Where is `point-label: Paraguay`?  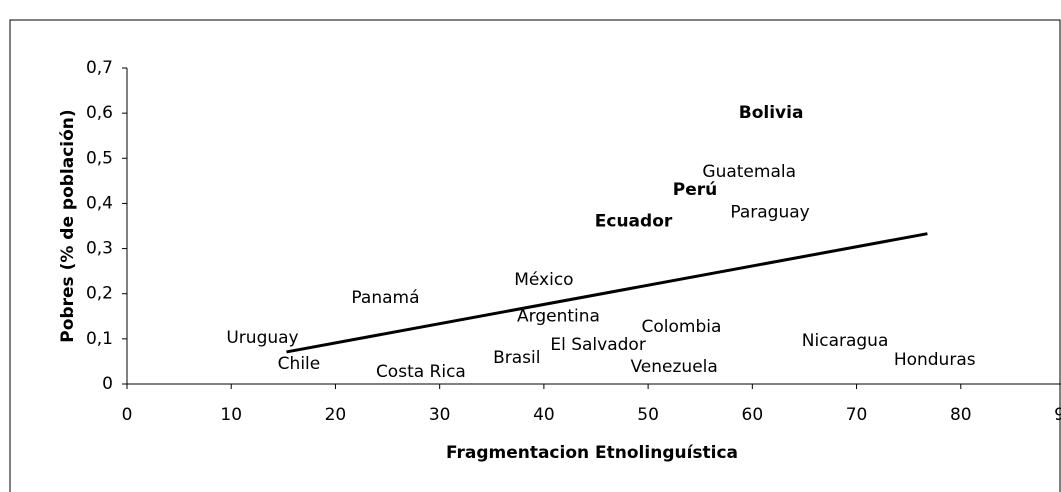
point-label: Paraguay is located at coordinates (769, 212).